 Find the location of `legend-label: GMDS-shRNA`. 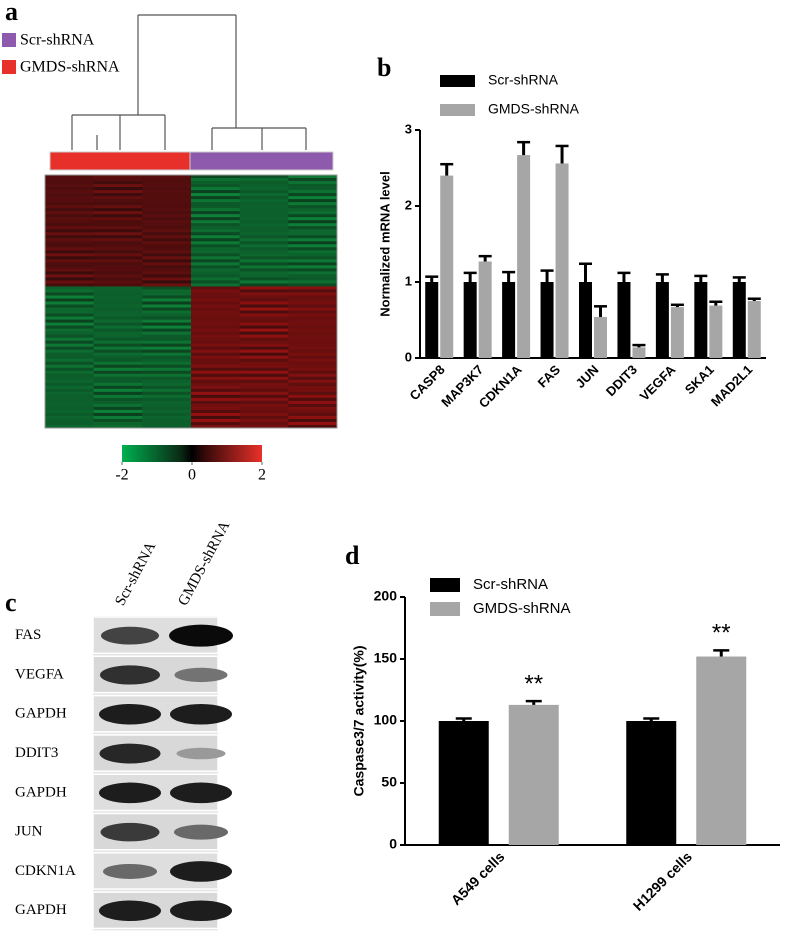

legend-label: GMDS-shRNA is located at coordinates (534, 109).